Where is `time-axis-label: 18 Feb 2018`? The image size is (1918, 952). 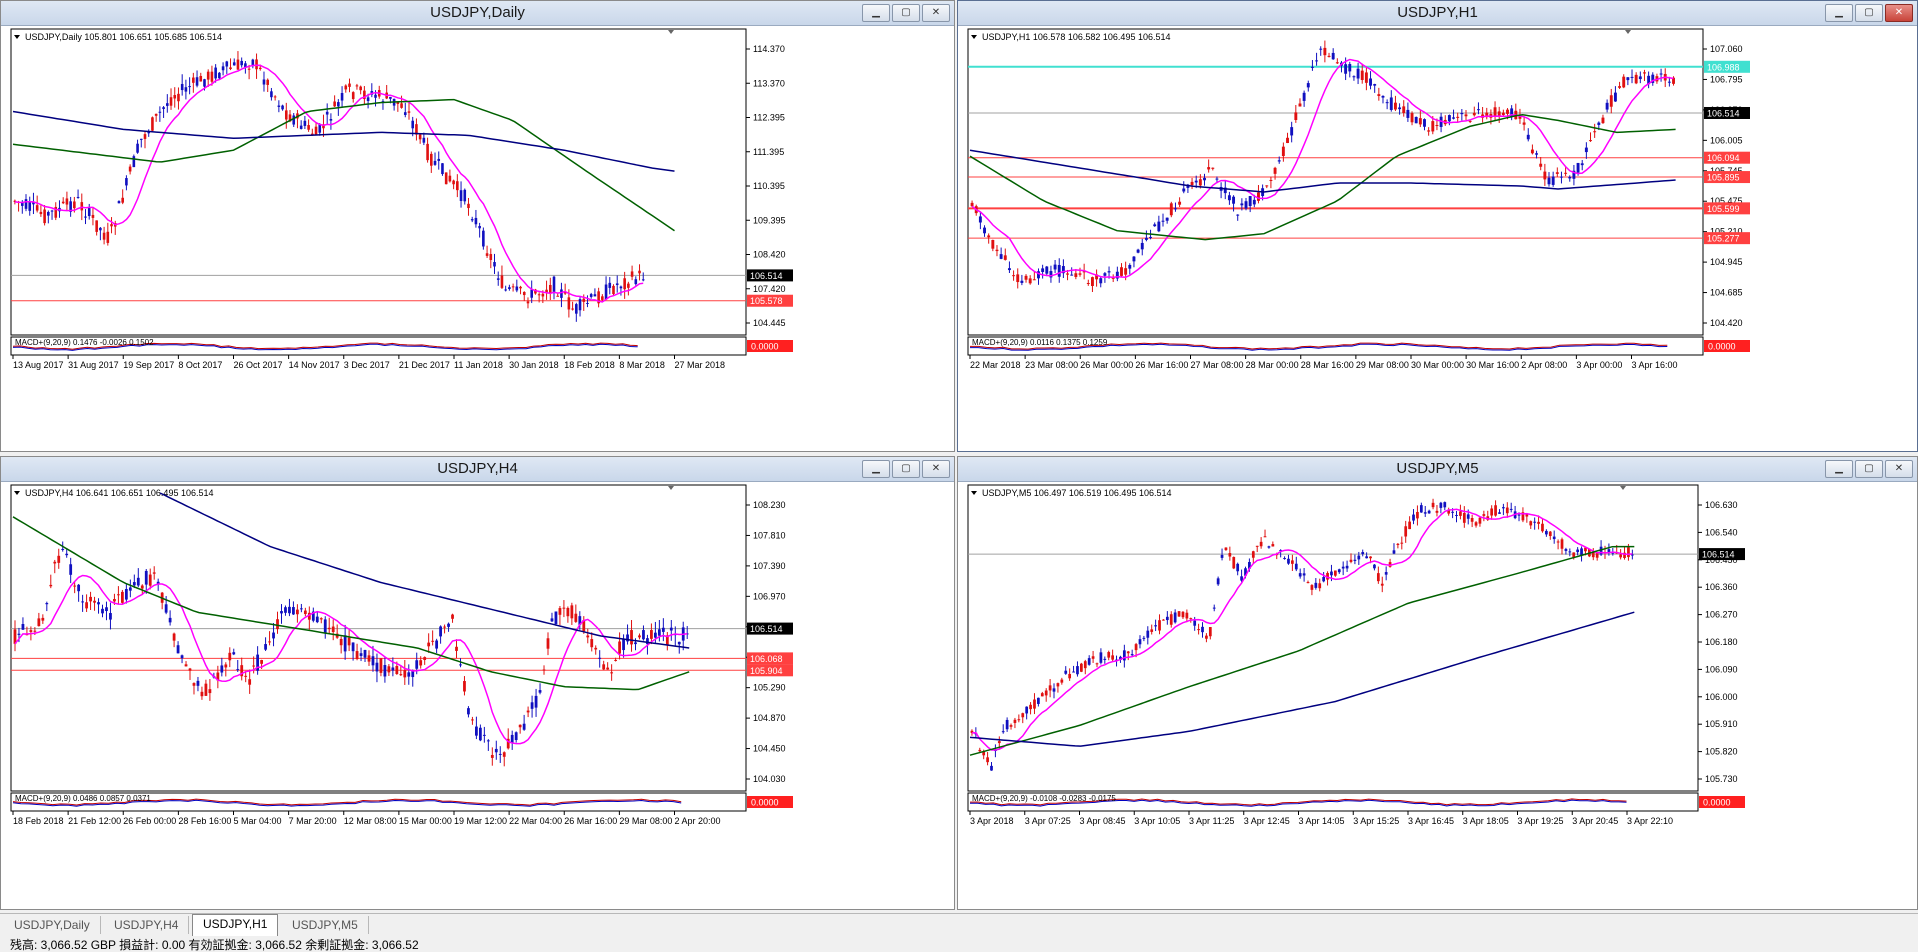 time-axis-label: 18 Feb 2018 is located at coordinates (38, 821).